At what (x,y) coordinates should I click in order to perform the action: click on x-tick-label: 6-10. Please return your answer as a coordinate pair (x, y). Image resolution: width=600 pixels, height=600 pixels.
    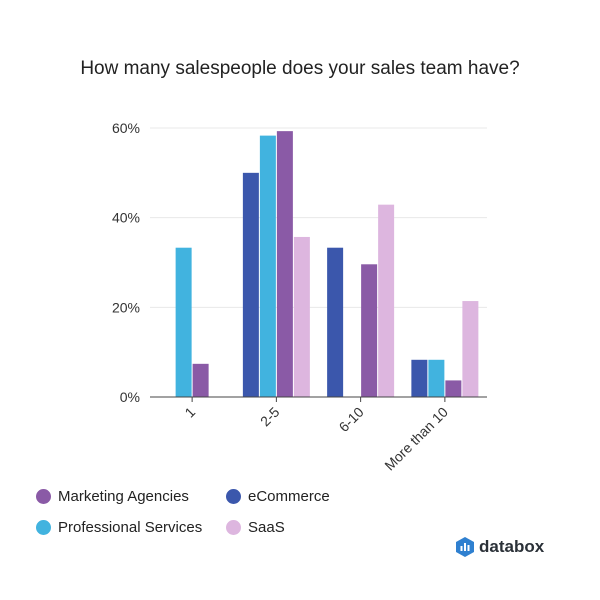
    Looking at the image, I should click on (351, 419).